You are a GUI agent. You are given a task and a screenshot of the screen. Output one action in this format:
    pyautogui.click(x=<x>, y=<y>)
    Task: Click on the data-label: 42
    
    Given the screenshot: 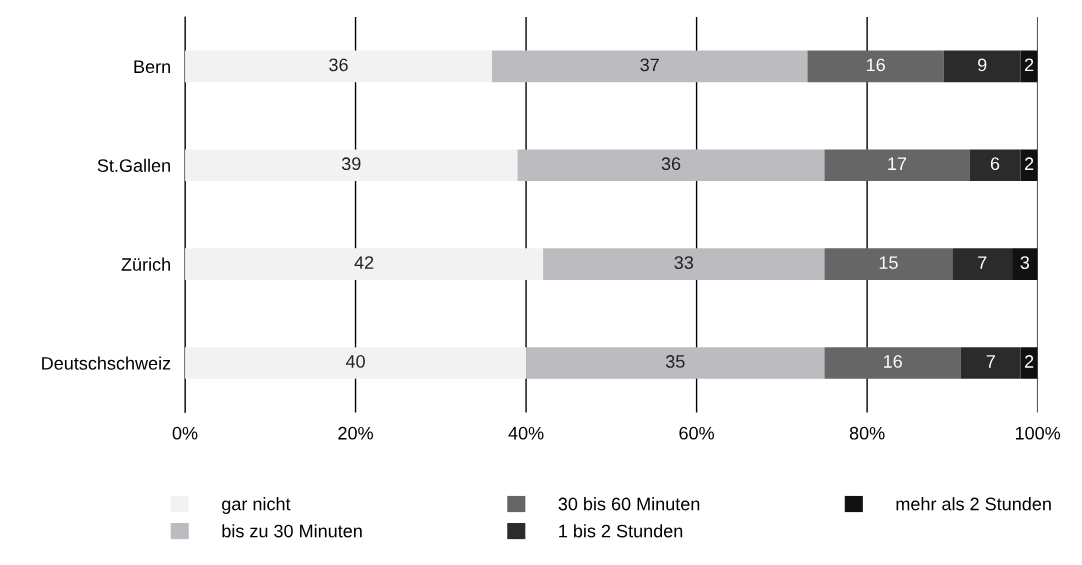 What is the action you would take?
    pyautogui.click(x=364, y=262)
    